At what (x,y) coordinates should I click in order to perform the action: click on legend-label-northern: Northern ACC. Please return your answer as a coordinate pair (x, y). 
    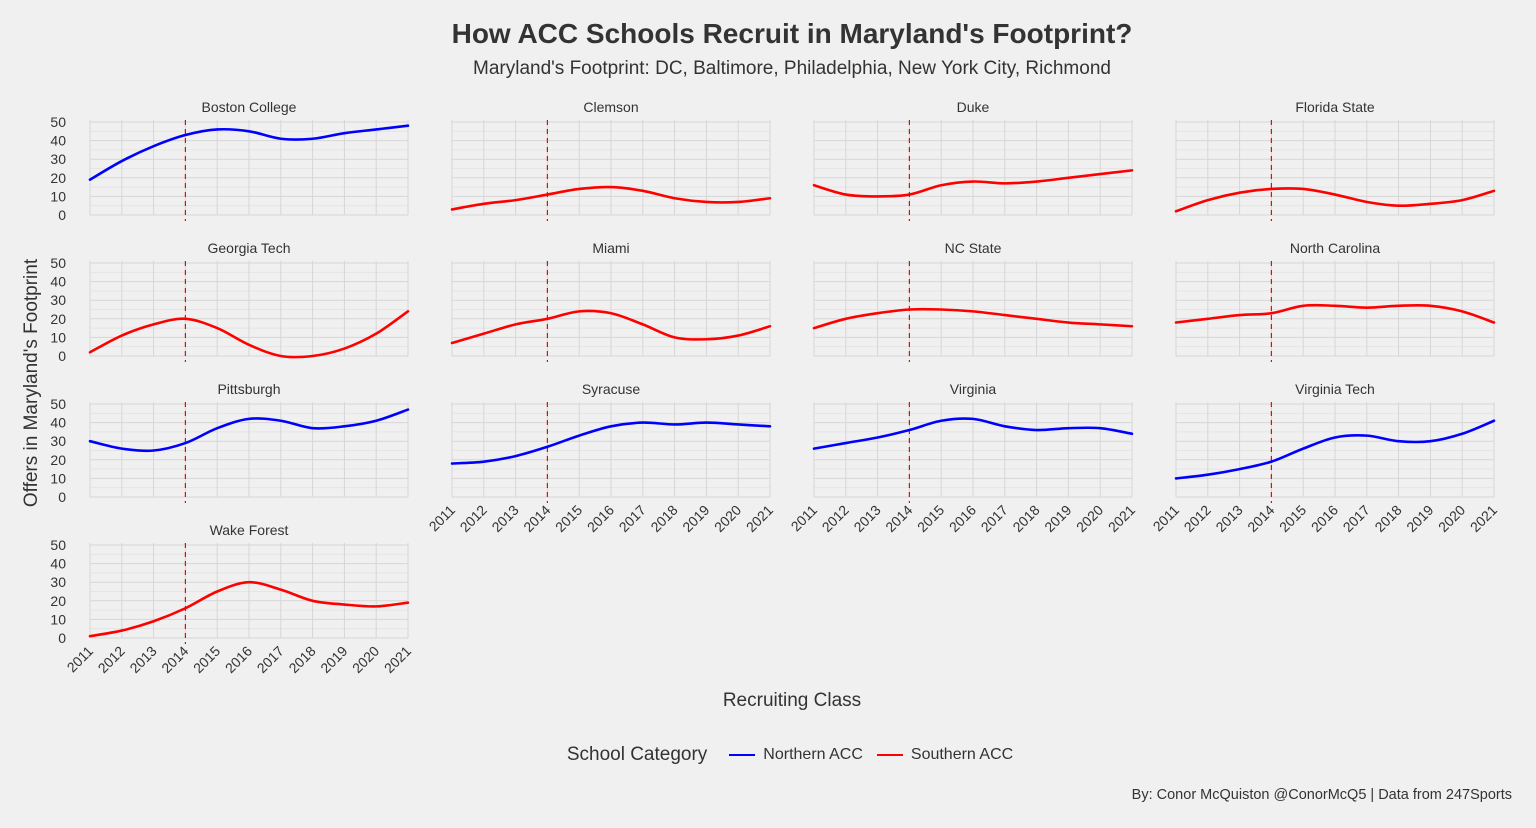
    Looking at the image, I should click on (813, 754).